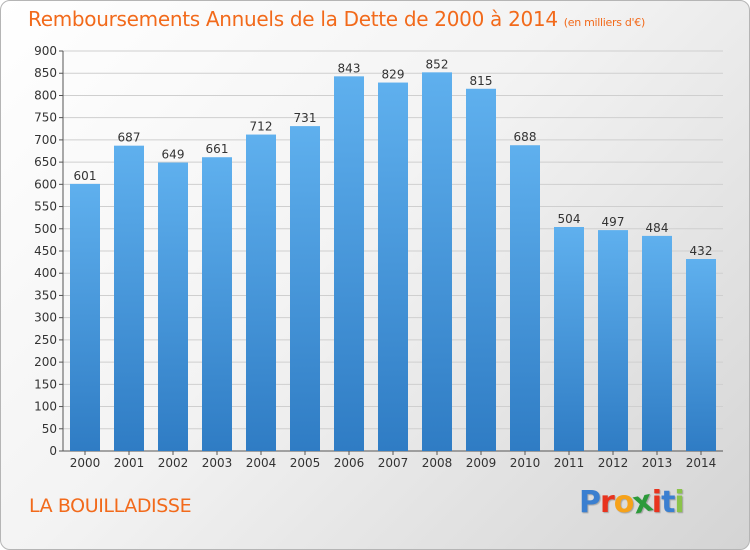  What do you see at coordinates (173, 307) in the screenshot?
I see `bar-2002` at bounding box center [173, 307].